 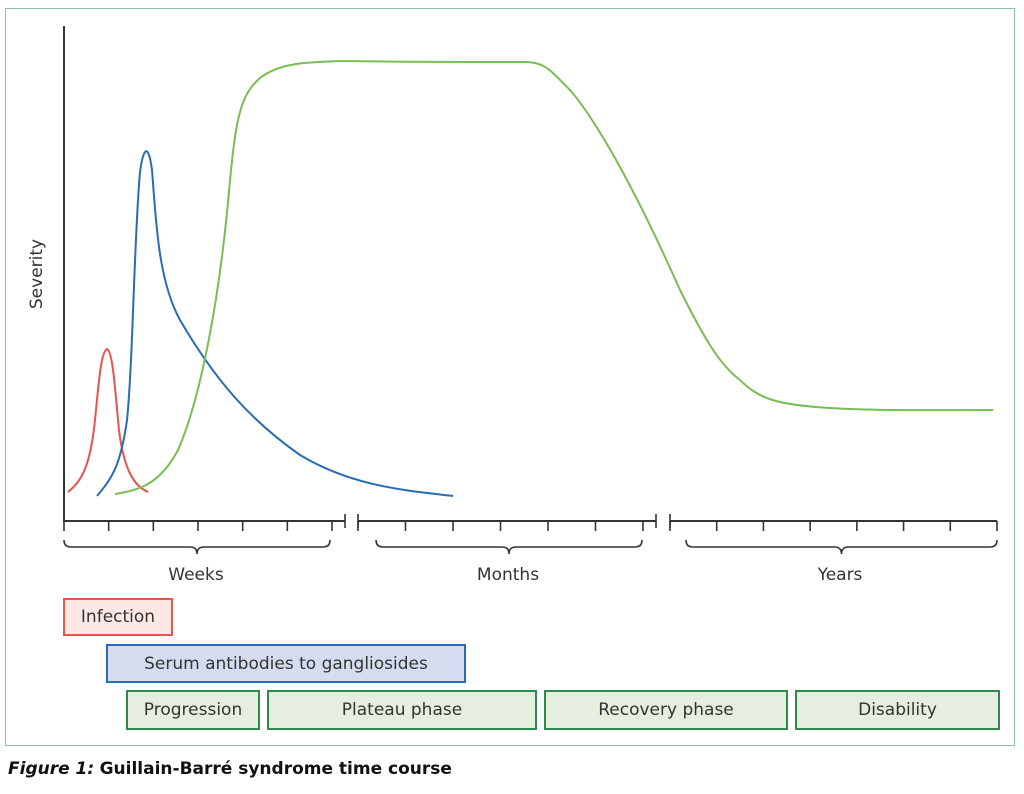 I want to click on phase-plateau: Plateau phase, so click(x=402, y=710).